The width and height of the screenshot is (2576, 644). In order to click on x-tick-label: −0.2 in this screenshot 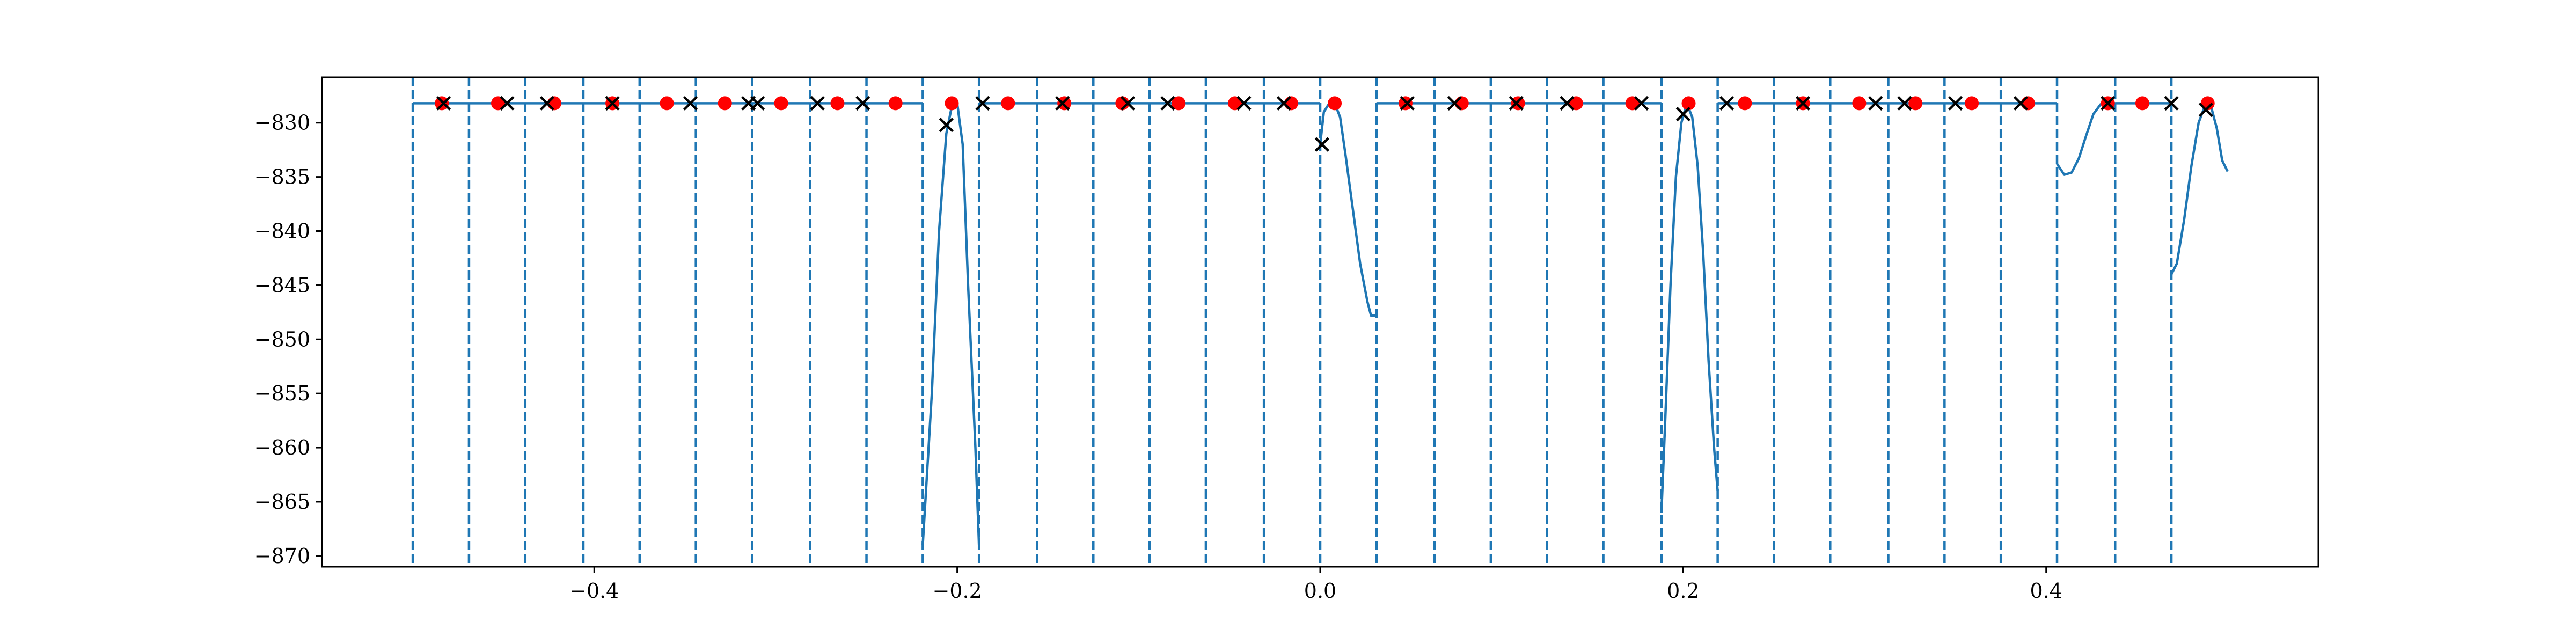, I will do `click(957, 591)`.